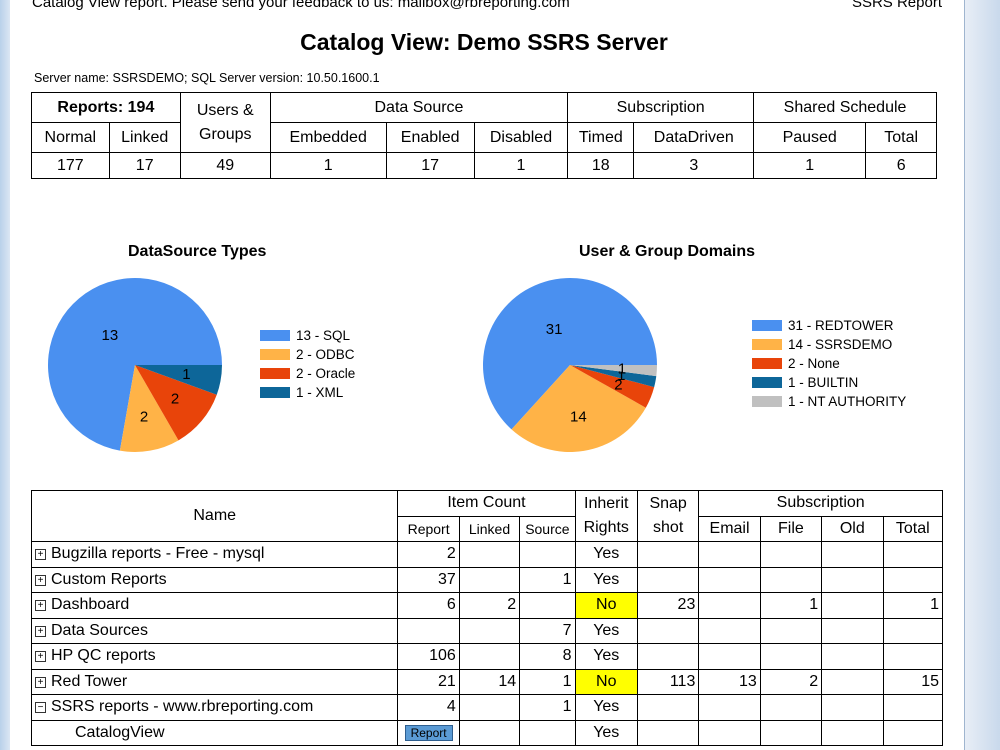  I want to click on val-paused: 1, so click(810, 165).